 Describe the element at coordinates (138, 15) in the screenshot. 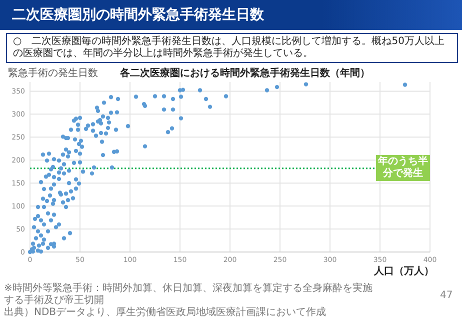

I see `page-title: 二次医療圏別の時間外緊急手術発生日数` at that location.